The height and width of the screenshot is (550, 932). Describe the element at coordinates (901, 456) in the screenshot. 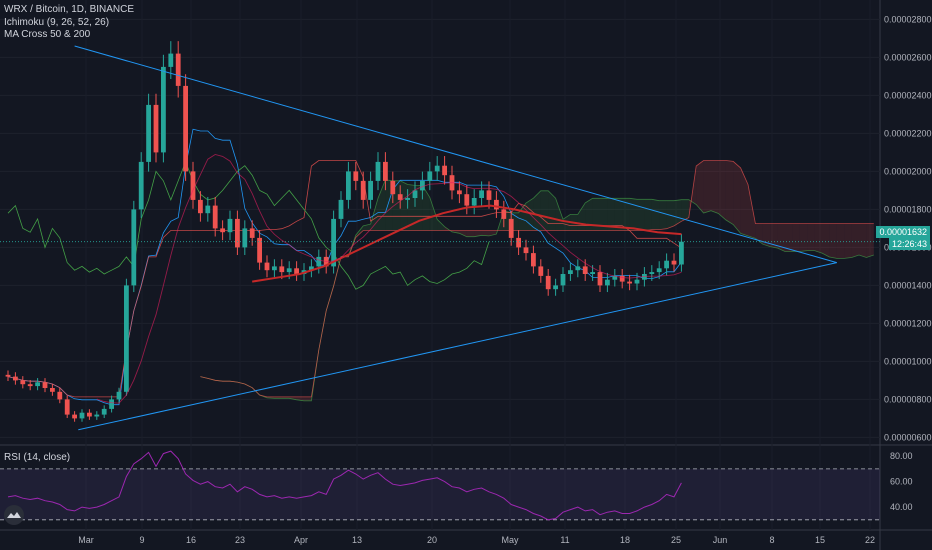

I see `rsi-axis-tick-0: 80.00` at that location.